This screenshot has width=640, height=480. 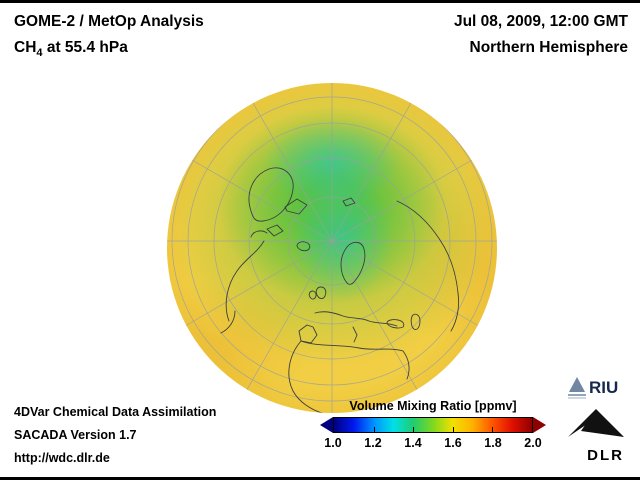 What do you see at coordinates (605, 455) in the screenshot?
I see `dlr-logo-text: DLR` at bounding box center [605, 455].